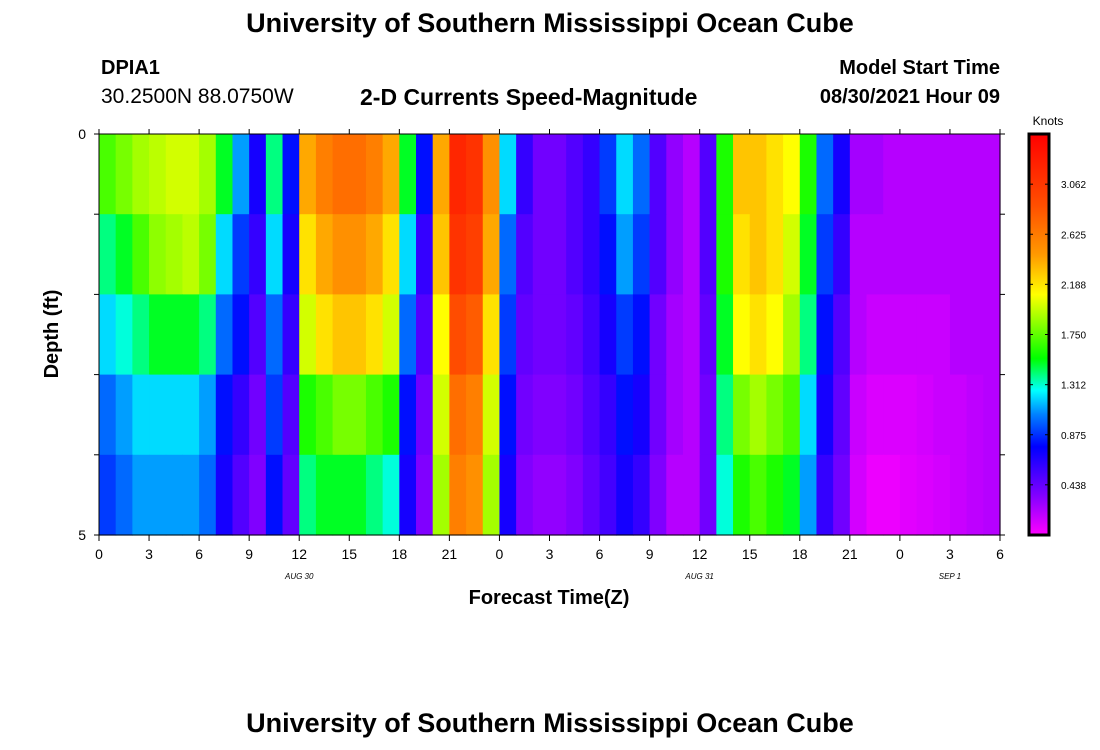  What do you see at coordinates (299, 576) in the screenshot?
I see `date-label: AUG 30` at bounding box center [299, 576].